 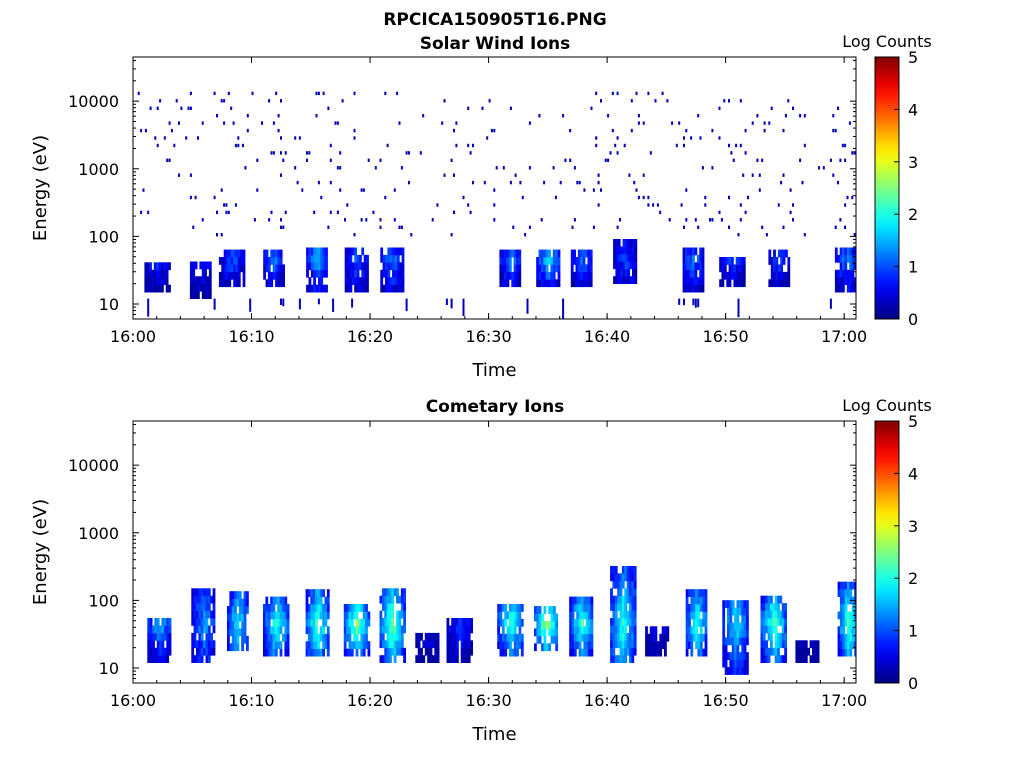 What do you see at coordinates (913, 162) in the screenshot?
I see `colorbar-tick-label: 3` at bounding box center [913, 162].